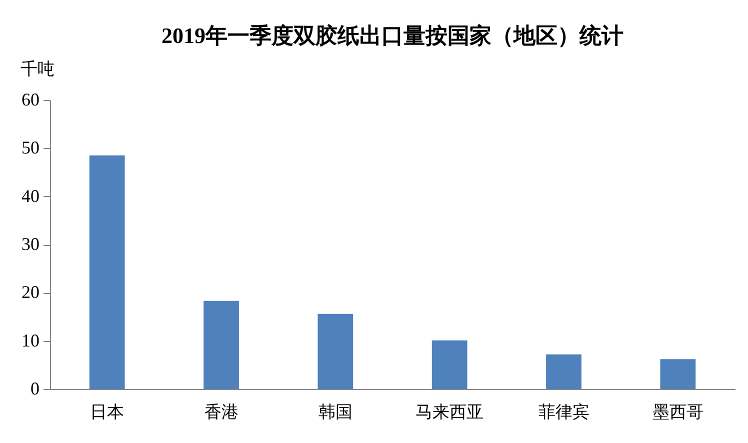  Describe the element at coordinates (35, 388) in the screenshot. I see `y-tick-label: 0` at that location.